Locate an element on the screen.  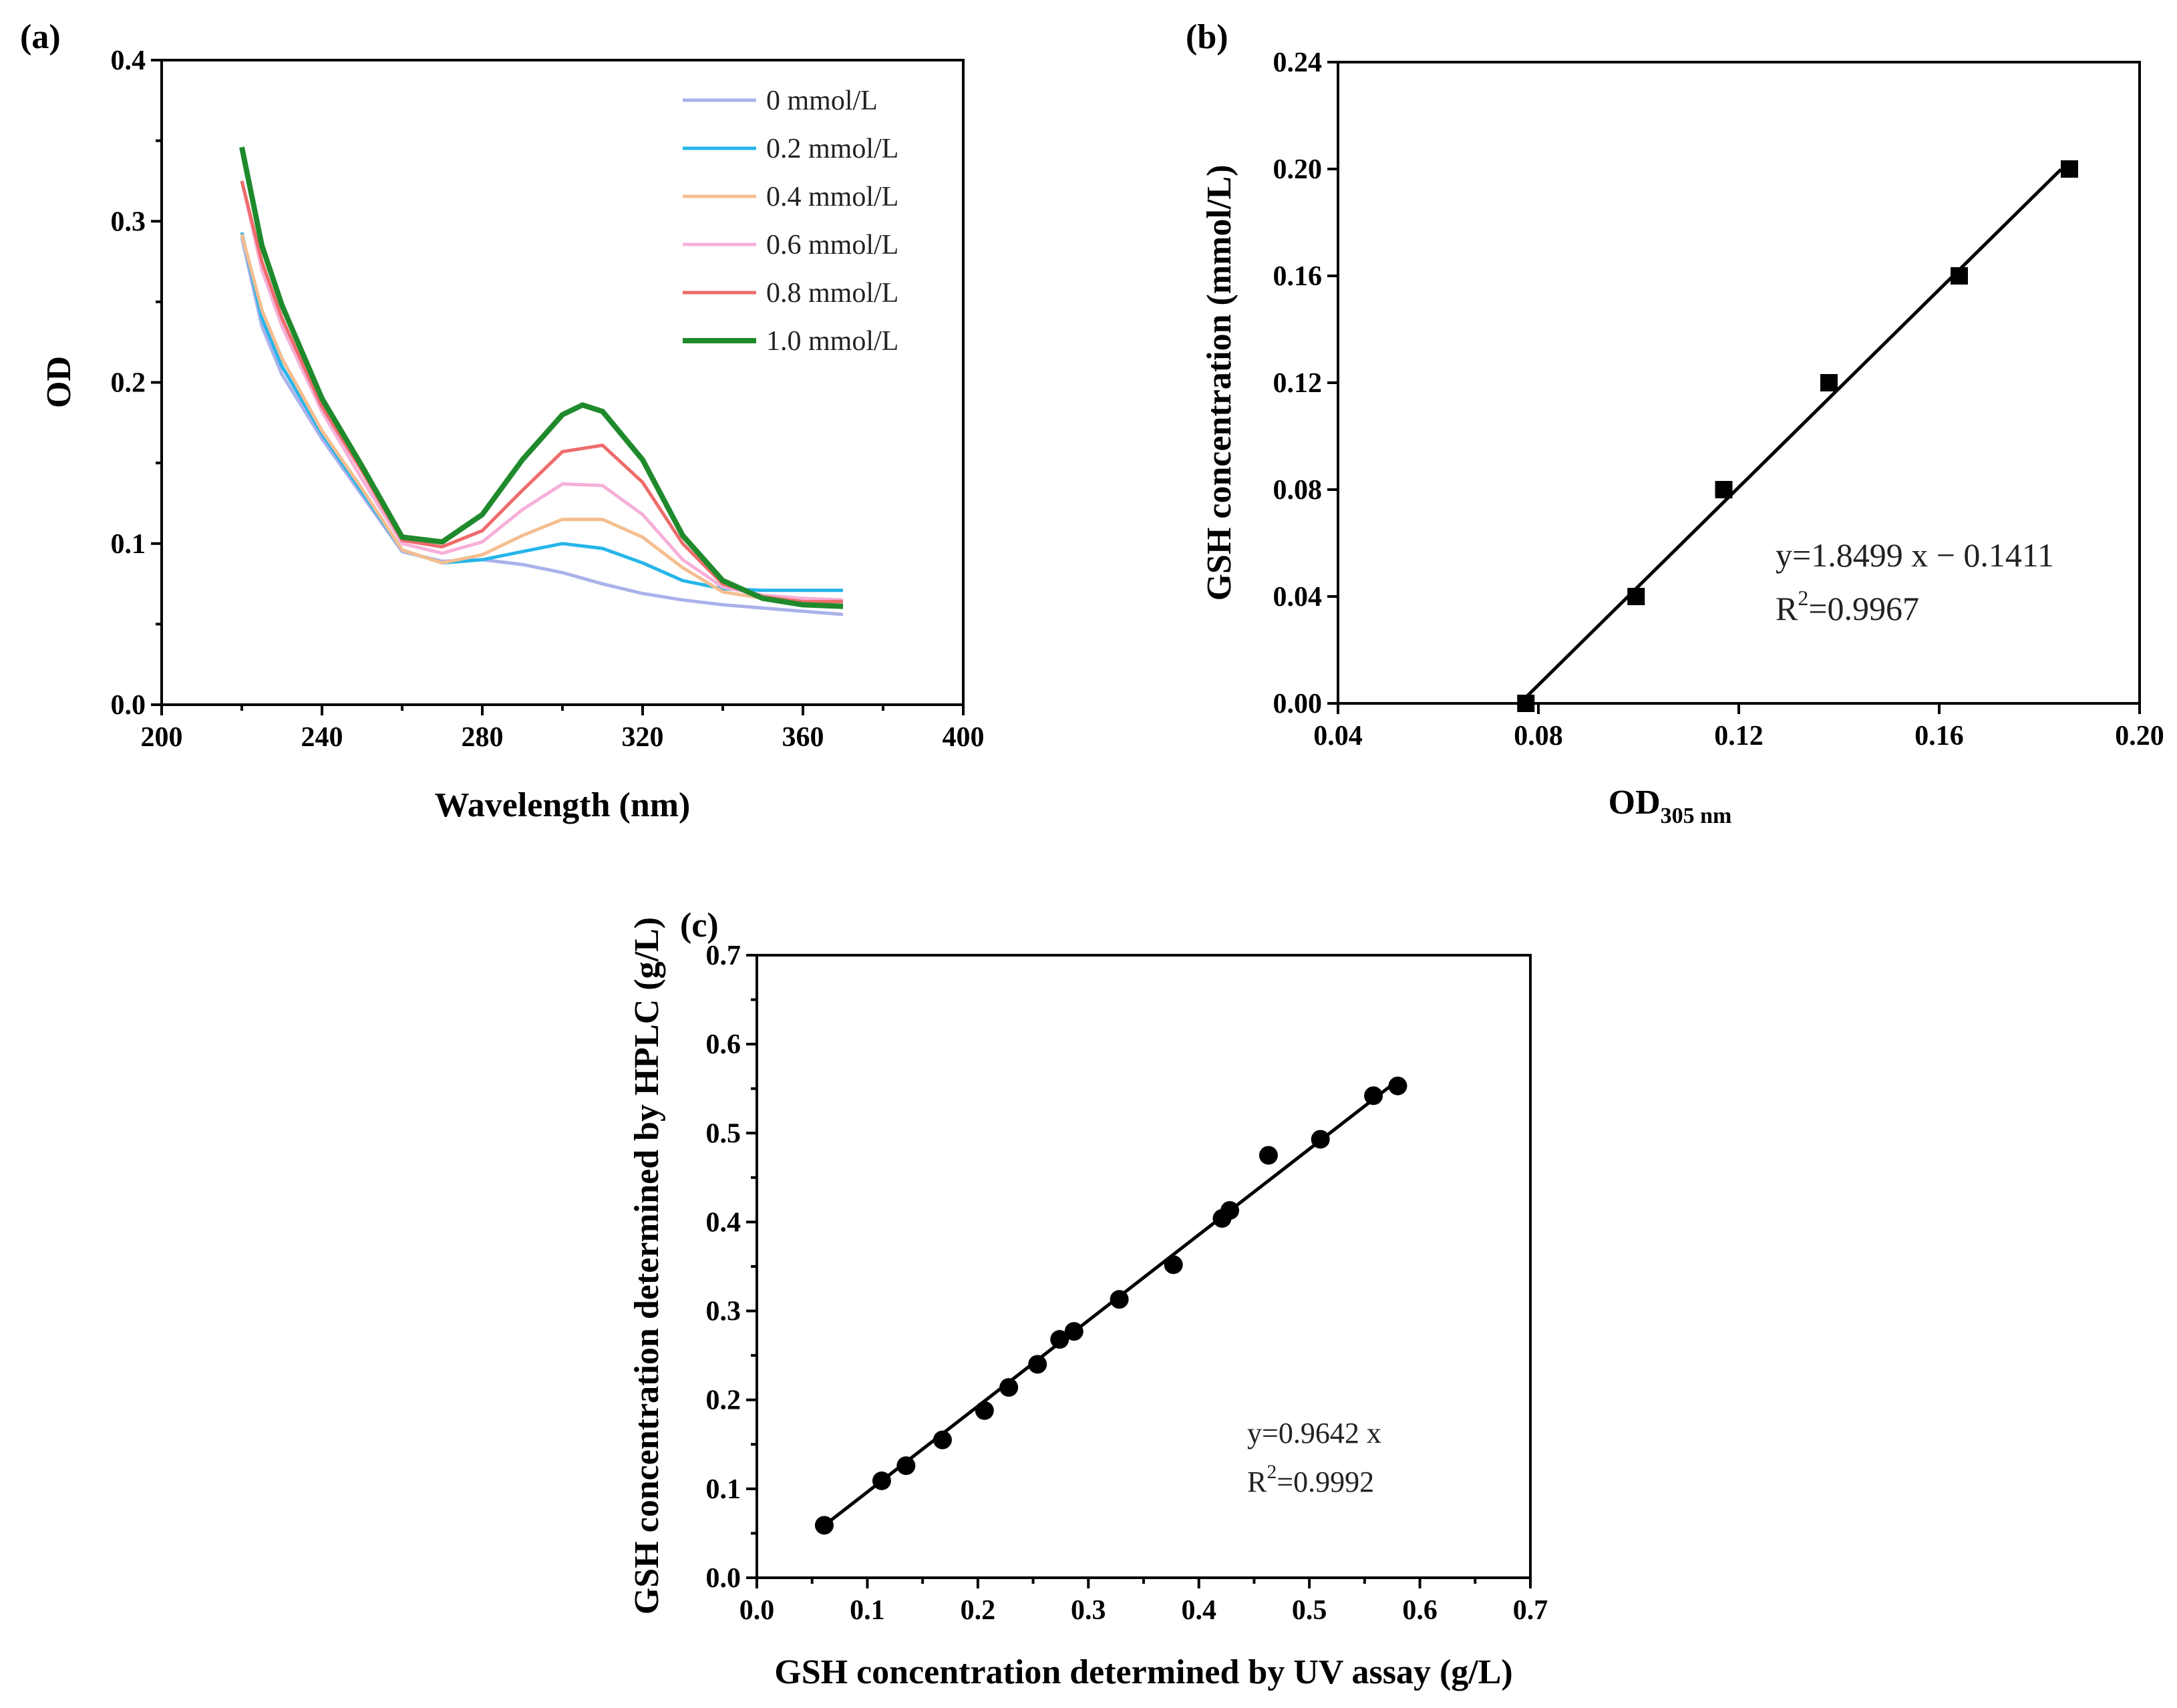
x-tick-label: 0.3 is located at coordinates (1089, 1610).